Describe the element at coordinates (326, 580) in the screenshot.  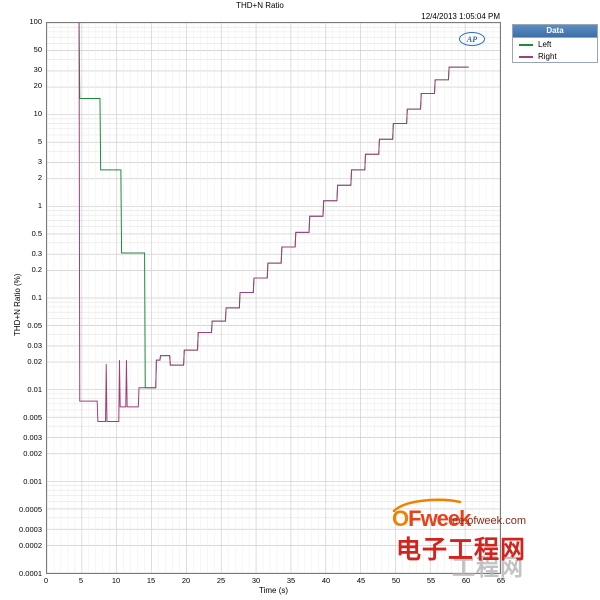
I see `x-tick-label: 40` at that location.